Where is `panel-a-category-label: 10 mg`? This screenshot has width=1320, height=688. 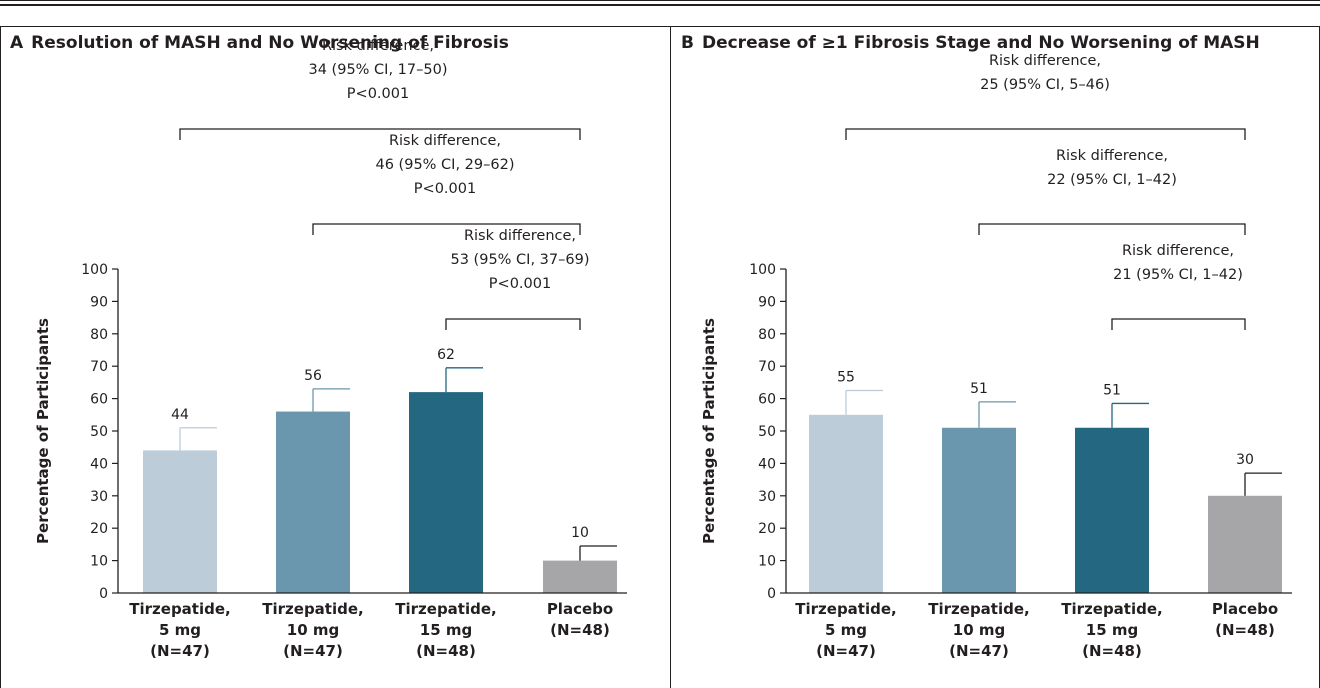
panel-a-category-label: 10 mg is located at coordinates (313, 630).